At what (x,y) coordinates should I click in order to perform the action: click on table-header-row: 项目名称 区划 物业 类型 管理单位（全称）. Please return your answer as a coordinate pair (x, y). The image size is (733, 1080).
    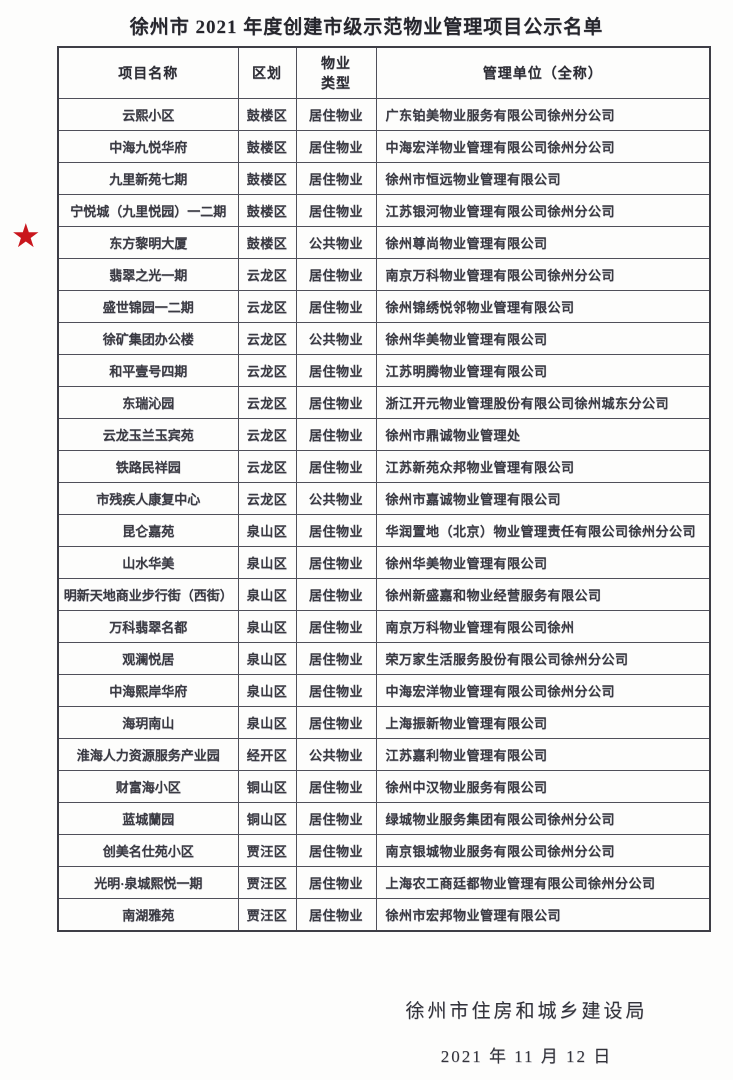
    Looking at the image, I should click on (384, 72).